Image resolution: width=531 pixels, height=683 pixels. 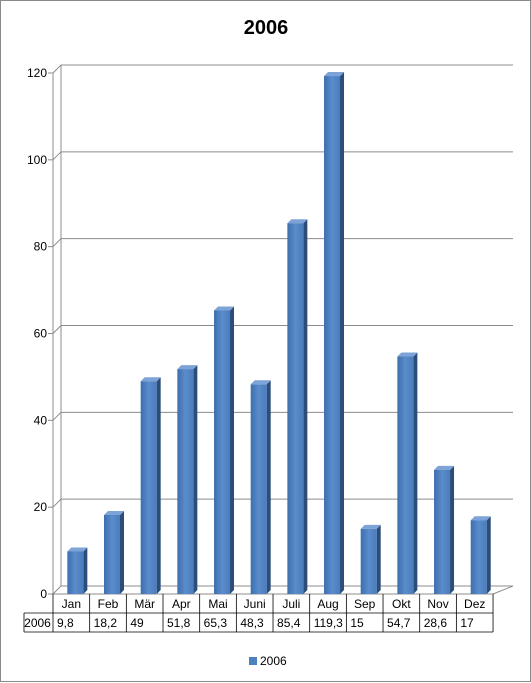 What do you see at coordinates (37, 160) in the screenshot?
I see `y-tick-label: 100` at bounding box center [37, 160].